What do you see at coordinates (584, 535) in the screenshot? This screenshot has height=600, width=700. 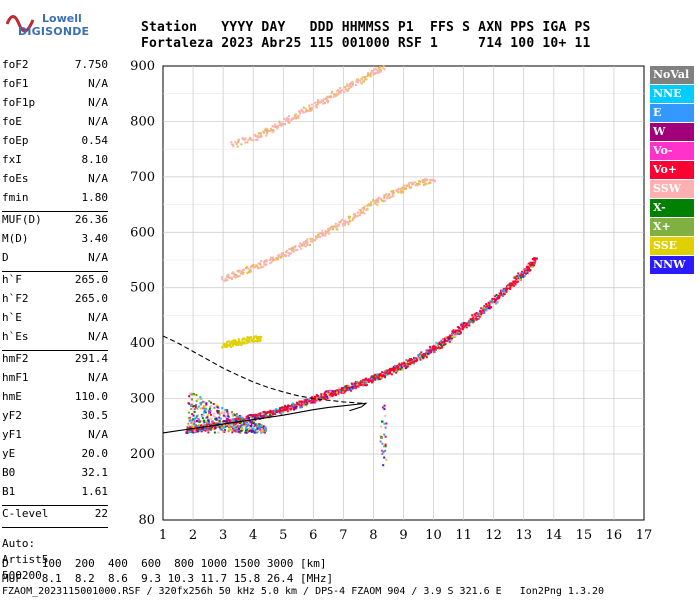 I see `x-tick-label: 15` at bounding box center [584, 535].